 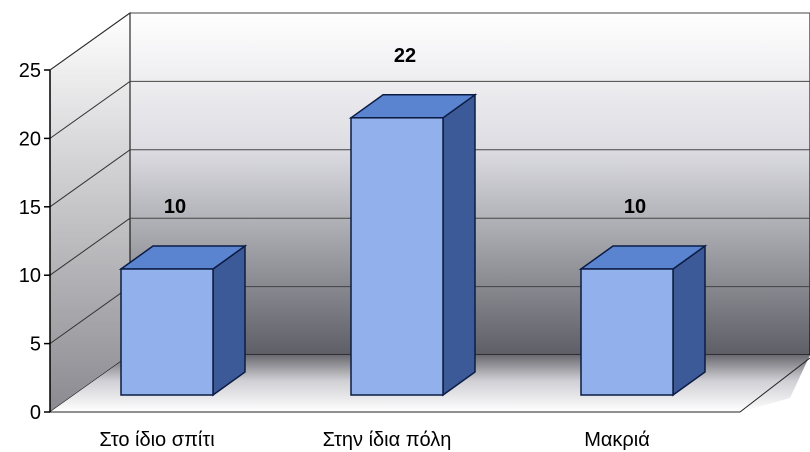 I want to click on y-tick-label: 15, so click(x=30, y=208).